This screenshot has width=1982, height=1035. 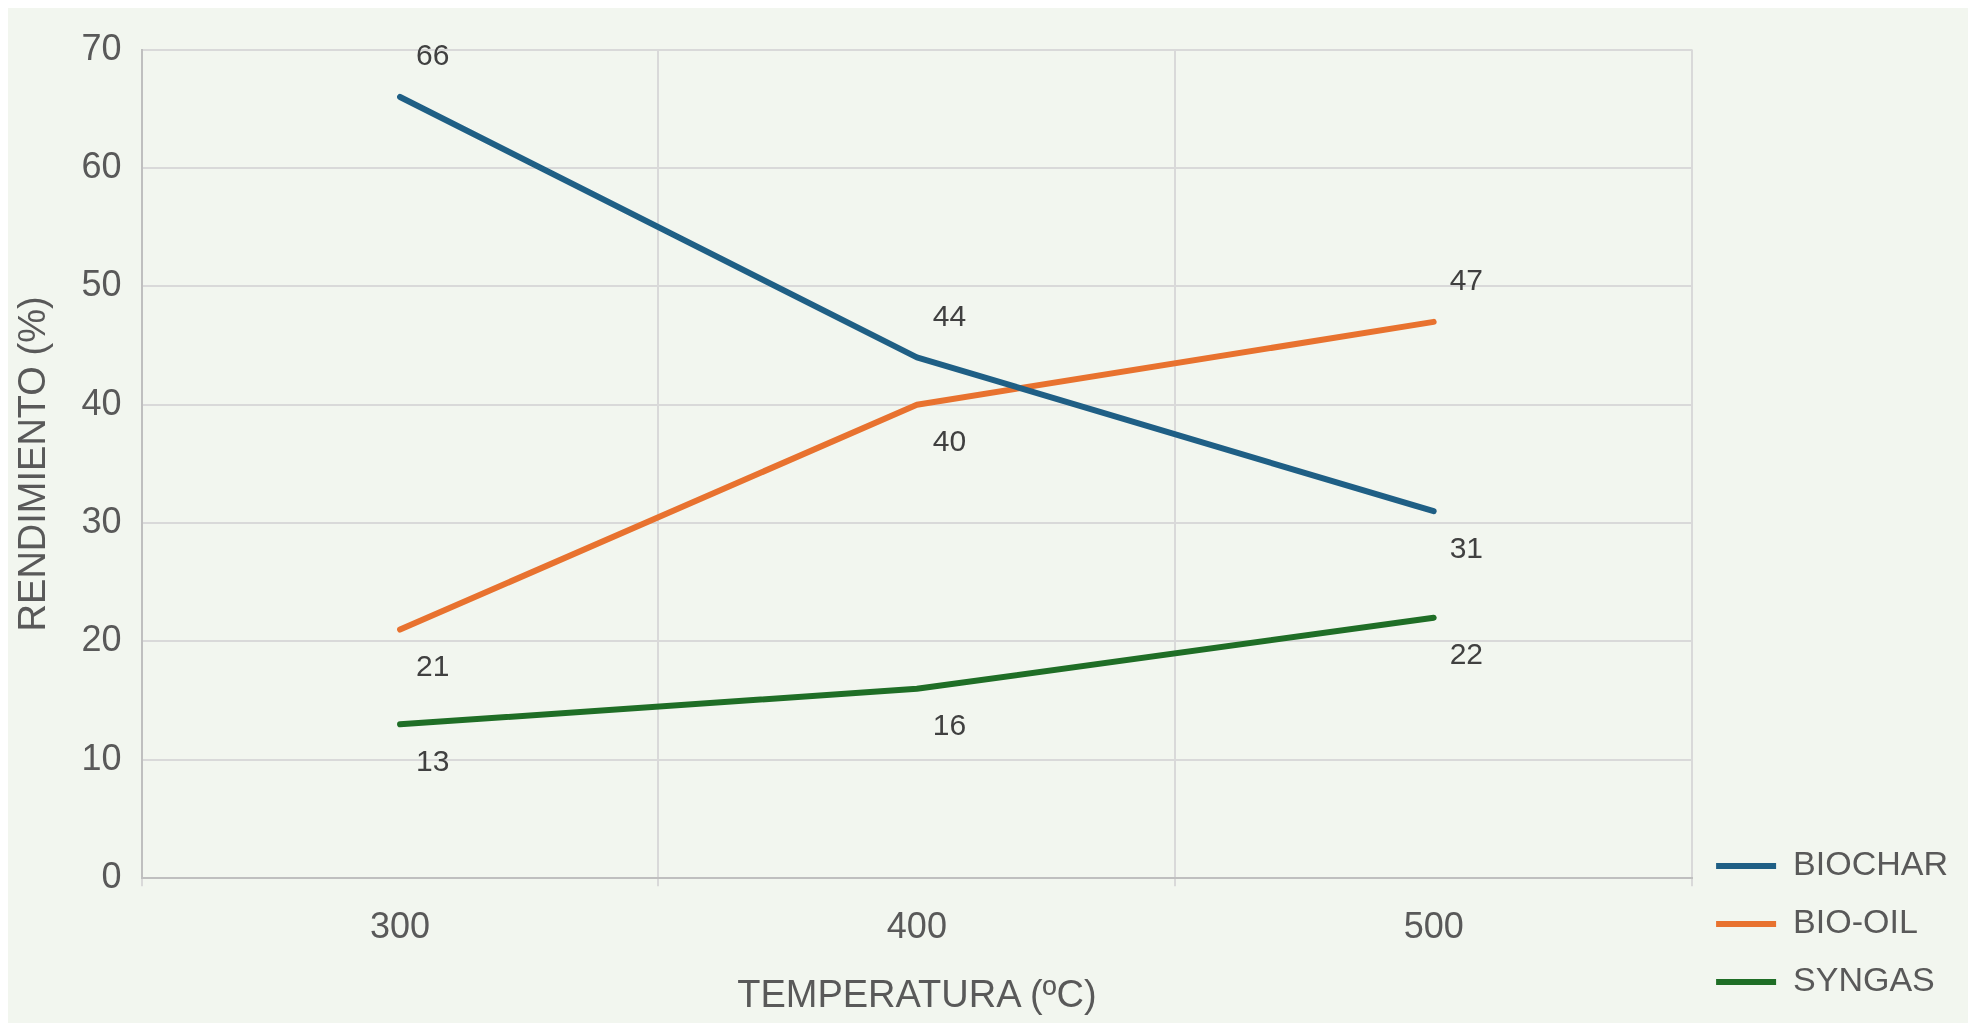 I want to click on data-label: 47, so click(x=1466, y=280).